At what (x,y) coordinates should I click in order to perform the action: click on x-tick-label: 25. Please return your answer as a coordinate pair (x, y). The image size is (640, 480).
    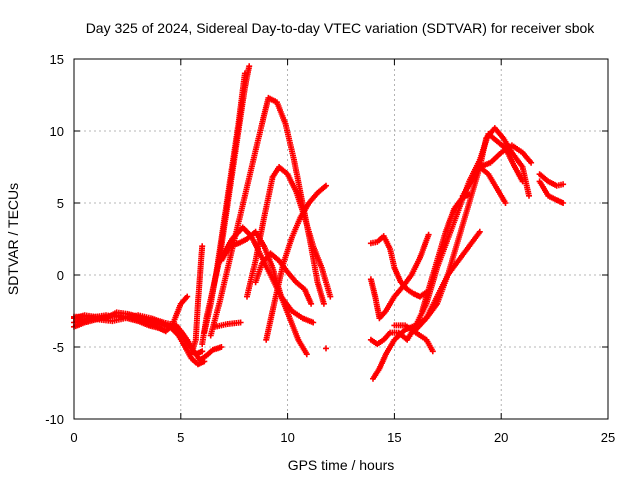
    Looking at the image, I should click on (608, 437).